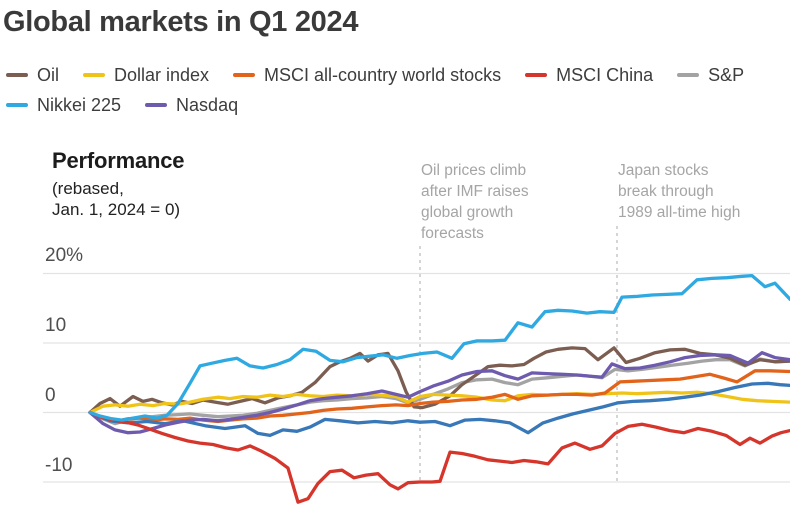  I want to click on performance-subtitle: (rebased, Jan. 1, 2024 = 0), so click(116, 199).